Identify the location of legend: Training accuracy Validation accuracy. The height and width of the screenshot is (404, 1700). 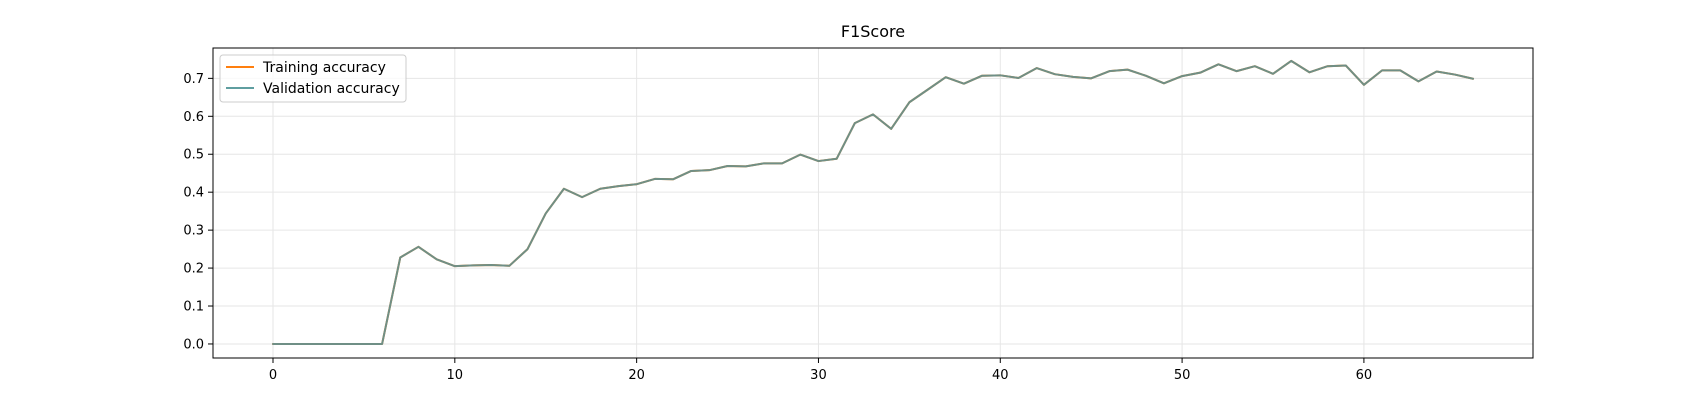
(313, 78).